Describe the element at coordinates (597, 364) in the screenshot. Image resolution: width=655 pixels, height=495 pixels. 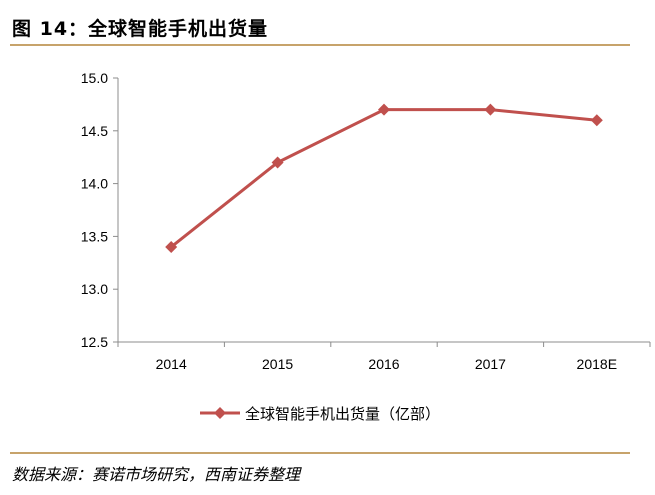
I see `x-tick-label: 2018E` at that location.